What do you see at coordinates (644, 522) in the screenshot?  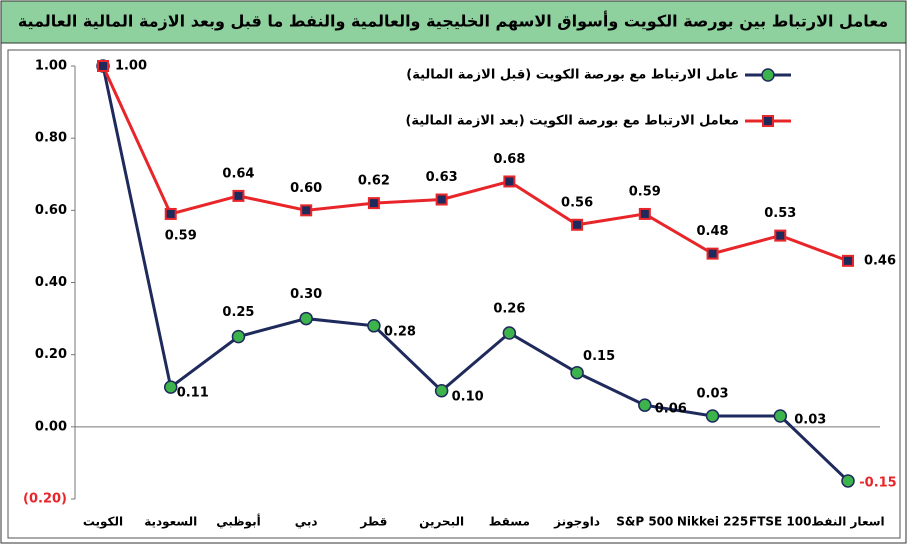 I see `x-tick-label: S&P 500` at bounding box center [644, 522].